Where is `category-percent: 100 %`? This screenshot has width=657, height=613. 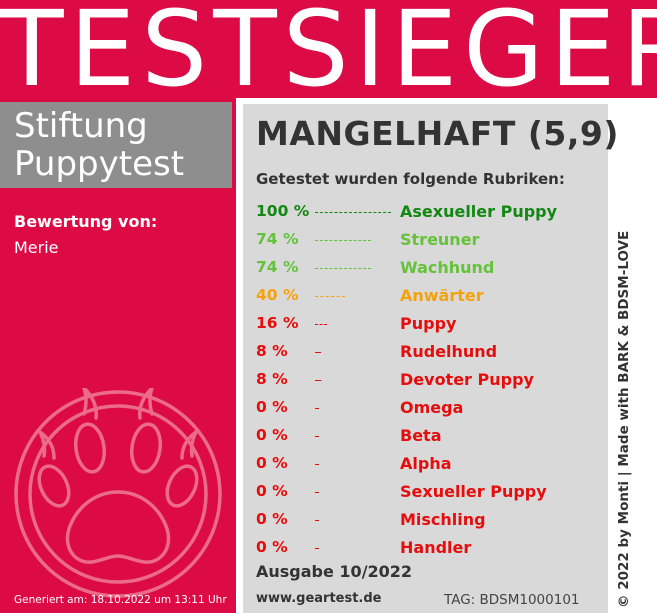 category-percent: 100 % is located at coordinates (283, 211).